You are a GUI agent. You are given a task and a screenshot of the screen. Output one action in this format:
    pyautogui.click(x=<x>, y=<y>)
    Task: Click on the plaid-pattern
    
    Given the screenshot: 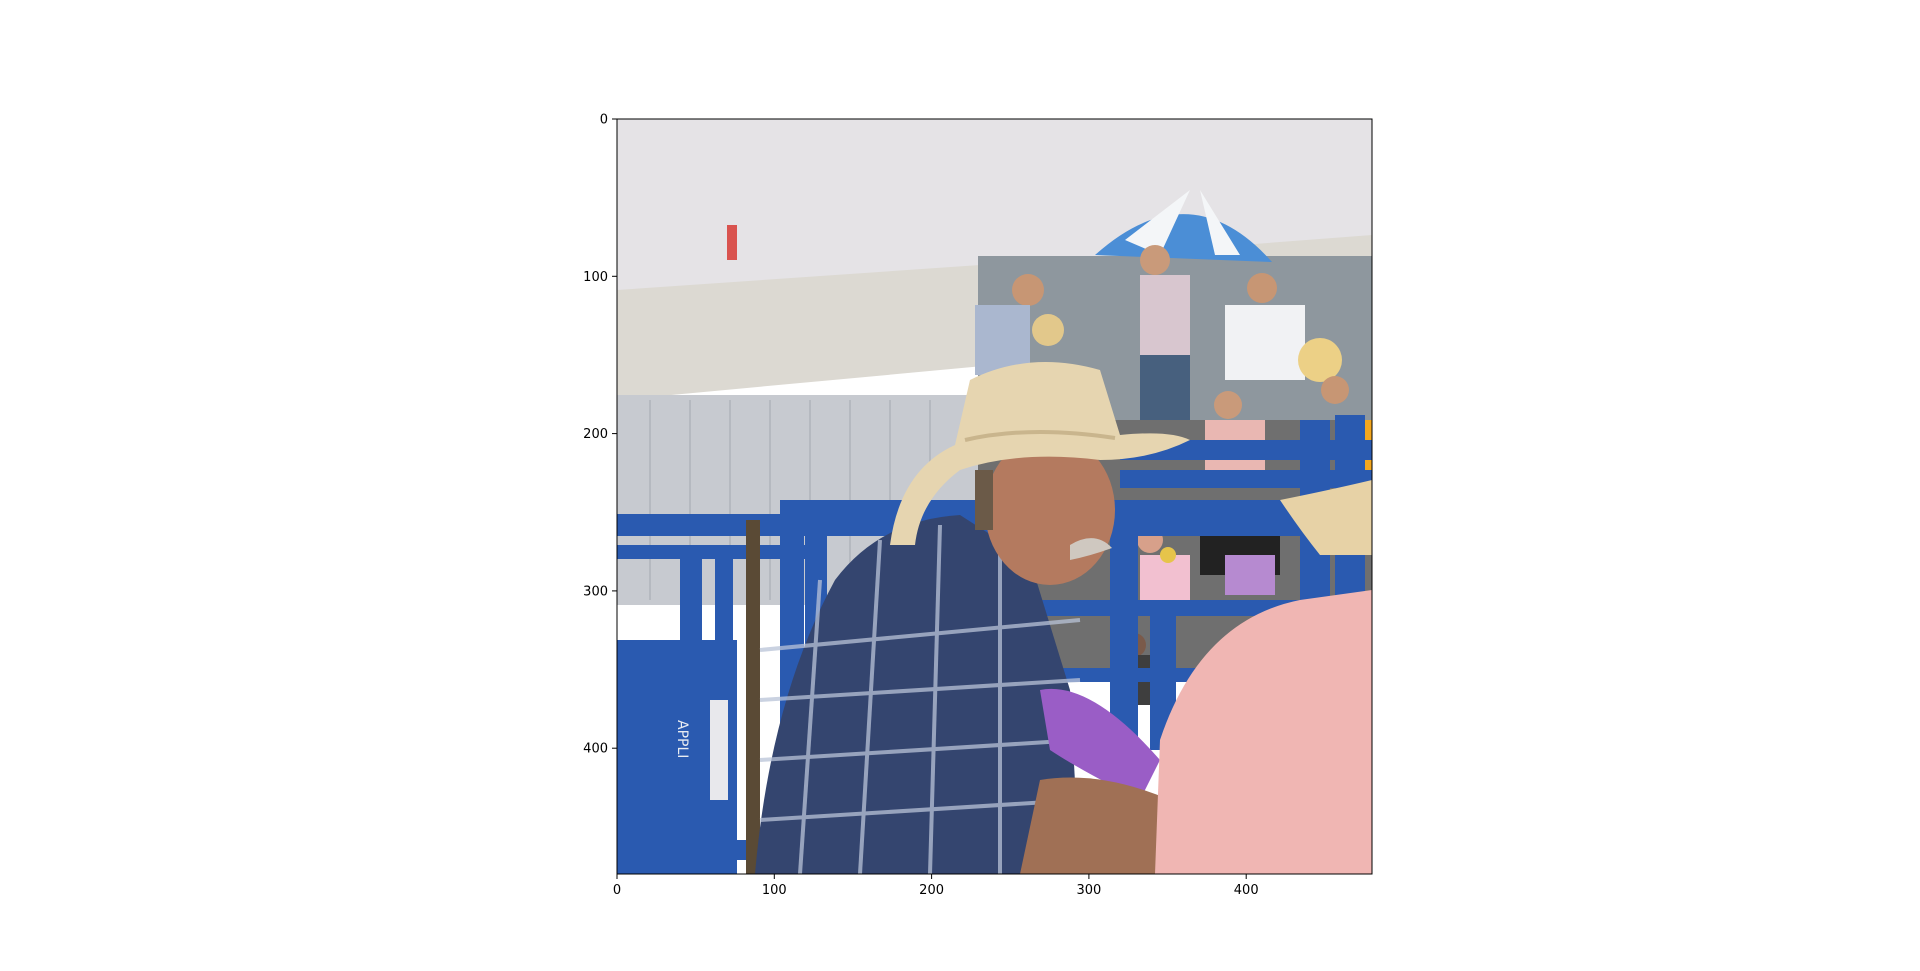 What is the action you would take?
    pyautogui.click(x=920, y=699)
    